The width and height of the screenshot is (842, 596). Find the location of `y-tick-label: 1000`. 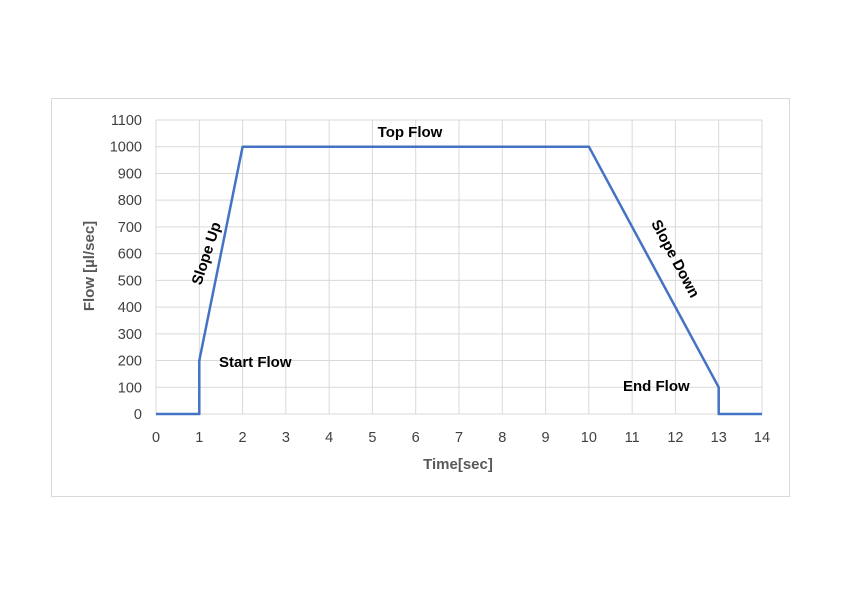

y-tick-label: 1000 is located at coordinates (126, 148).